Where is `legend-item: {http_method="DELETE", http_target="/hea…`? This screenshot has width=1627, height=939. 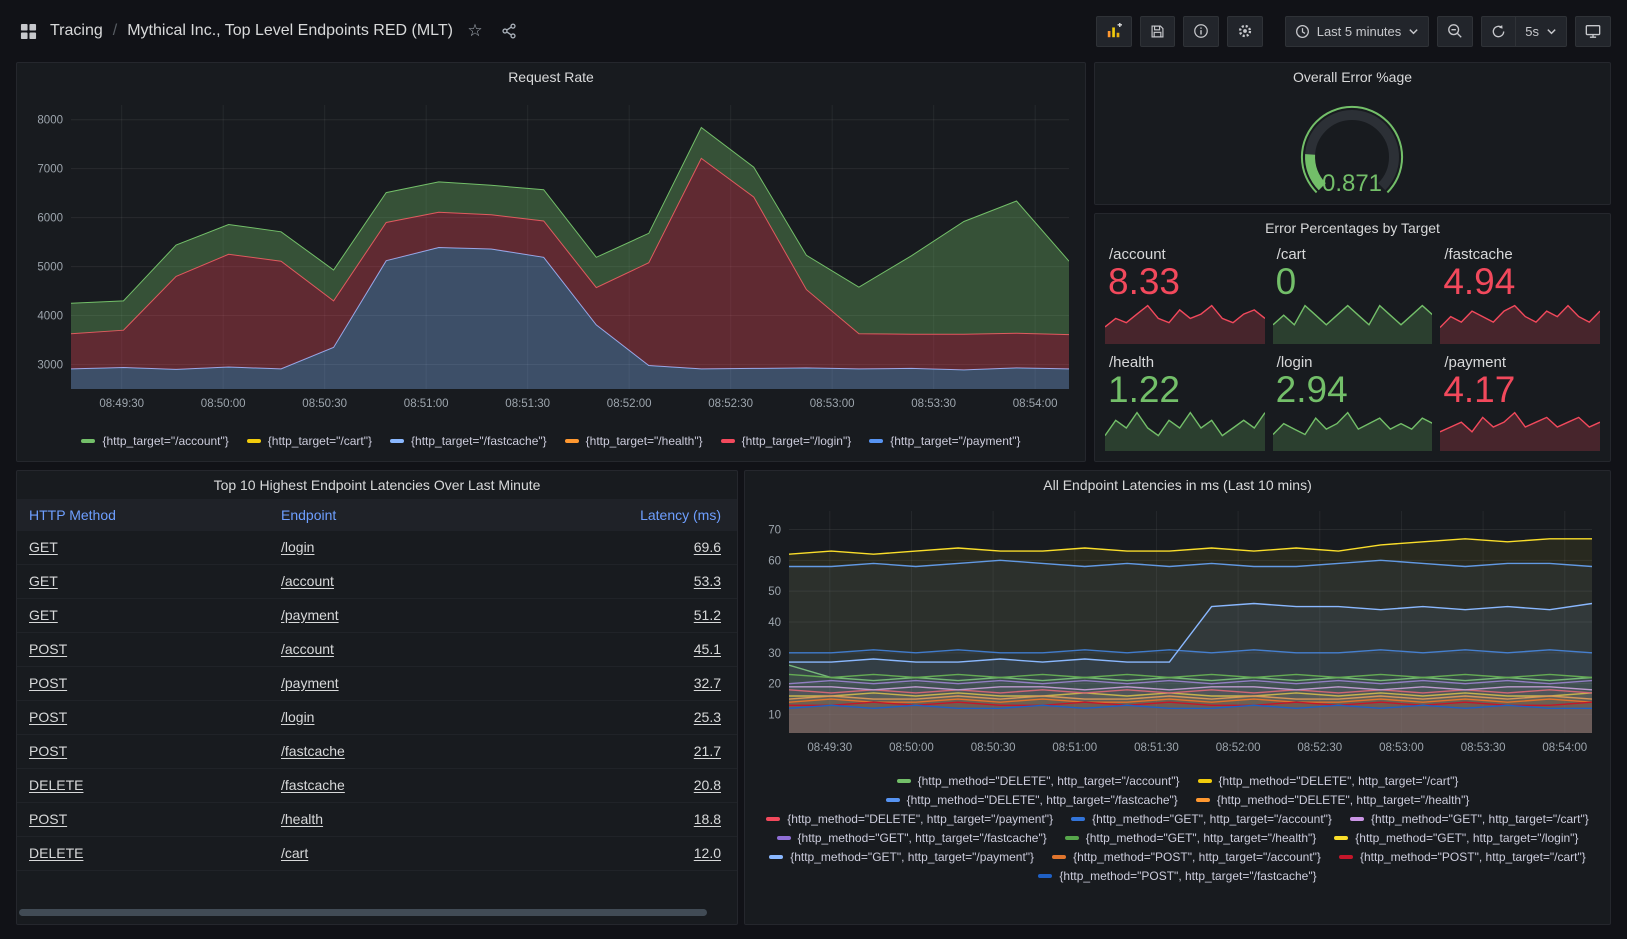 legend-item: {http_method="DELETE", http_target="/hea… is located at coordinates (1332, 800).